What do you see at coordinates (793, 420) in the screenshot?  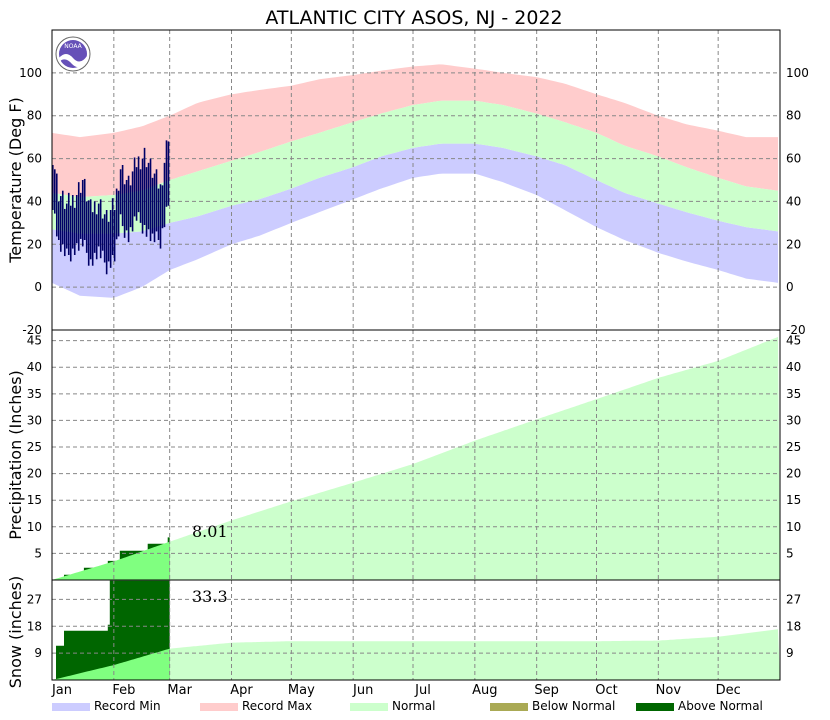 I see `precip-tick-label-right: 30` at bounding box center [793, 420].